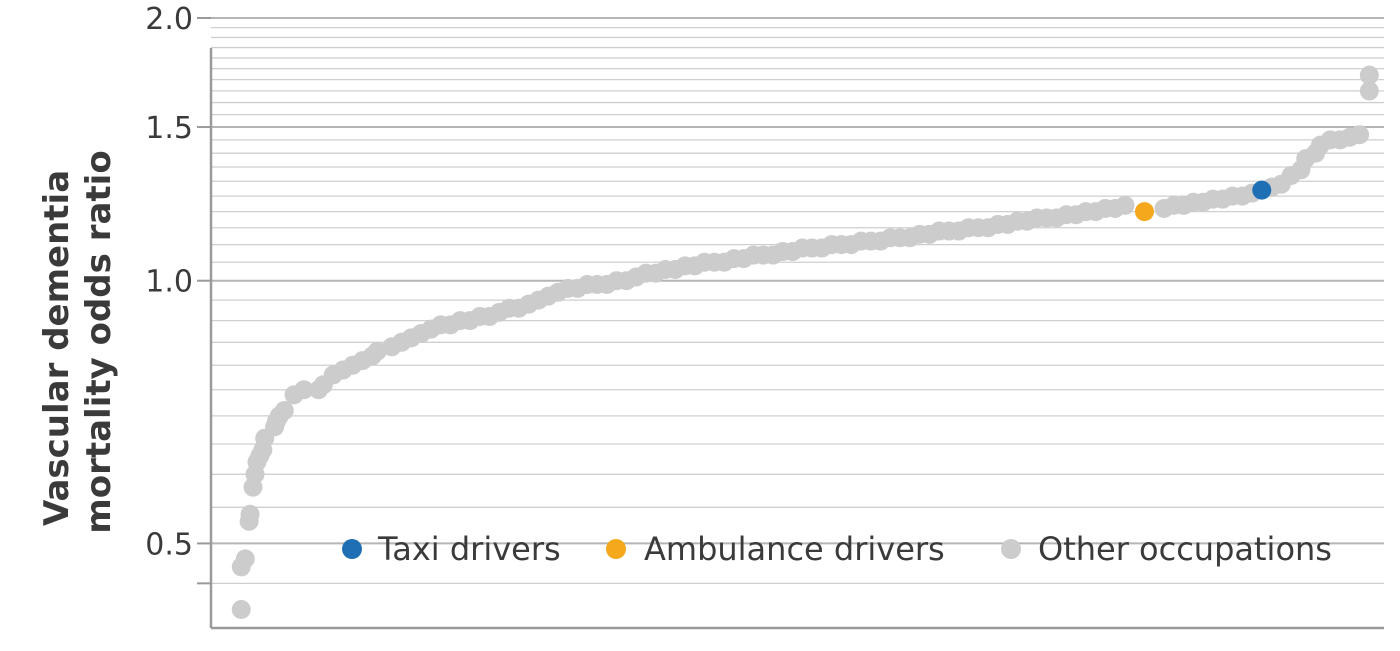 This screenshot has width=1400, height=651. What do you see at coordinates (616, 549) in the screenshot?
I see `legend-dot-ambulance` at bounding box center [616, 549].